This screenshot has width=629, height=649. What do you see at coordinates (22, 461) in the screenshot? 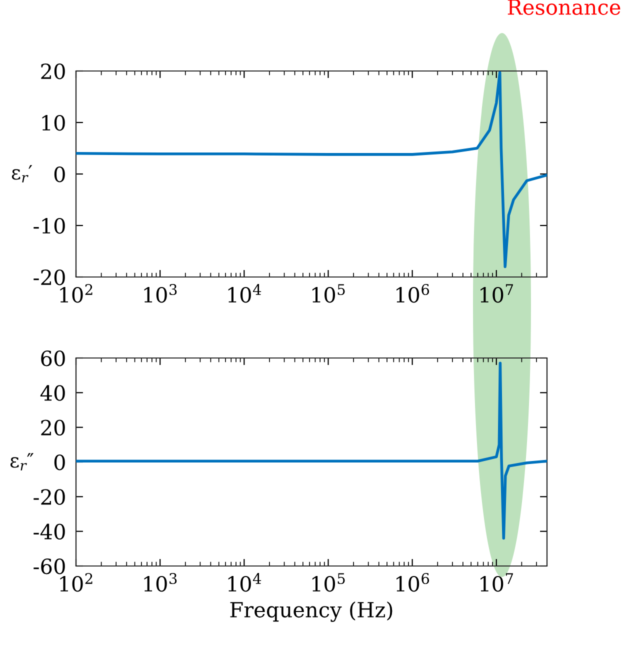
I see `y-axis-title: ε$_{r}$″` at bounding box center [22, 461].